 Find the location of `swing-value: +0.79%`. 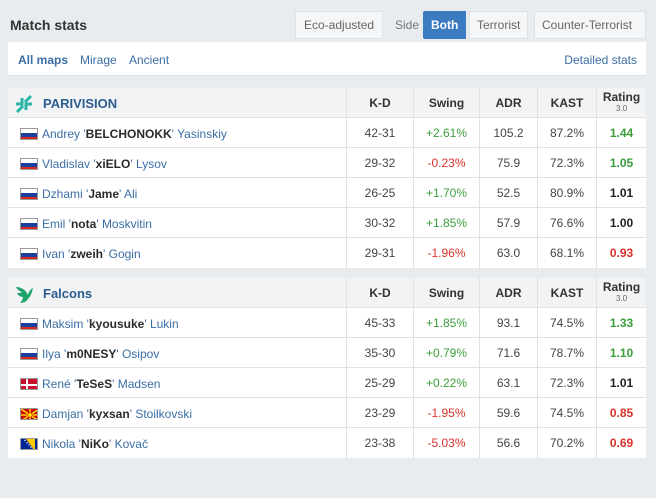

swing-value: +0.79% is located at coordinates (446, 353).